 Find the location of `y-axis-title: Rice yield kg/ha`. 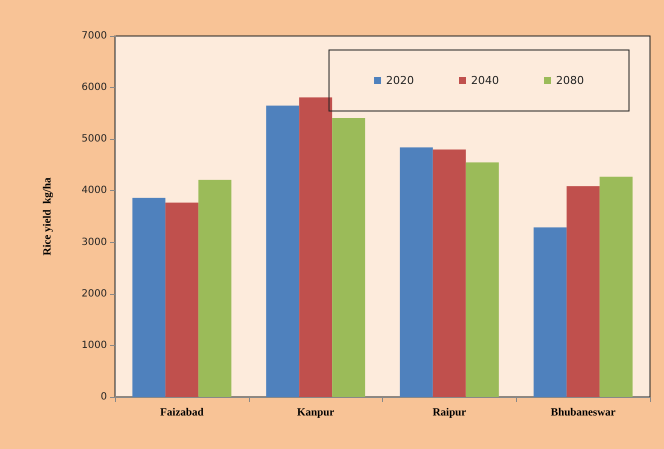

y-axis-title: Rice yield kg/ha is located at coordinates (48, 216).